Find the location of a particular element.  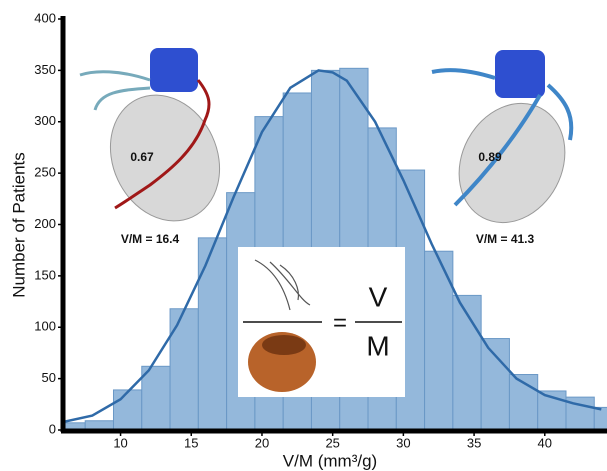

annotation: M is located at coordinates (377, 345).